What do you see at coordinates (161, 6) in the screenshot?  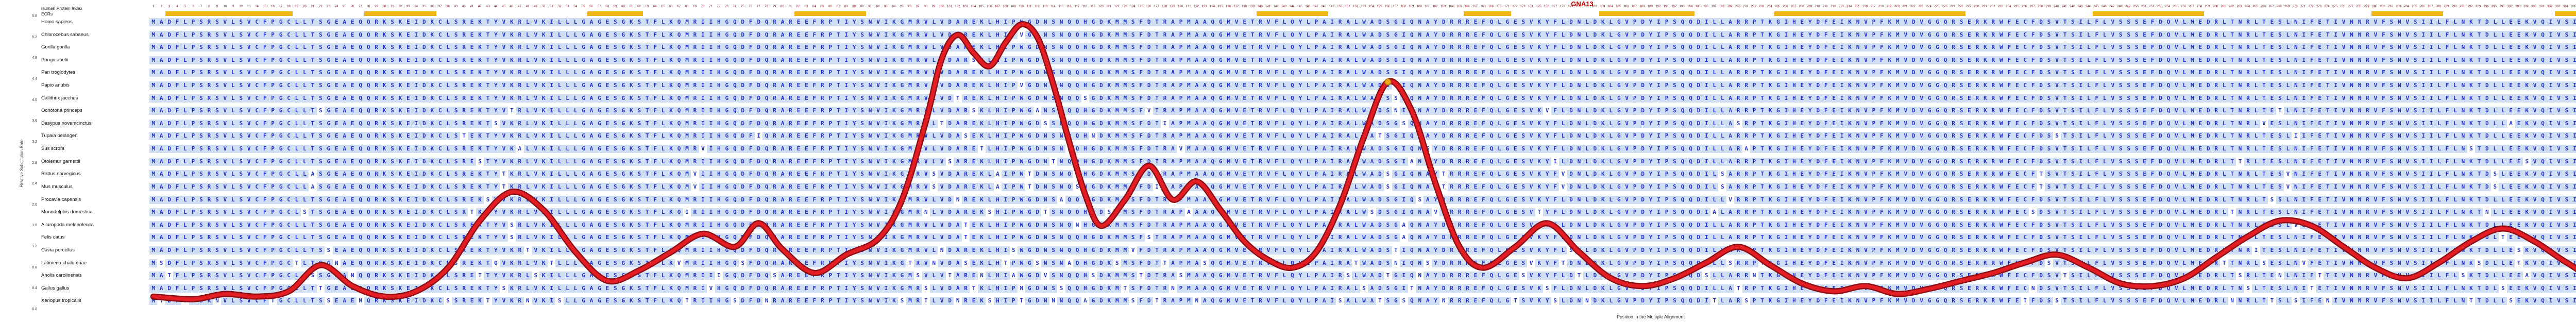 I see `ruler-number: 2` at bounding box center [161, 6].